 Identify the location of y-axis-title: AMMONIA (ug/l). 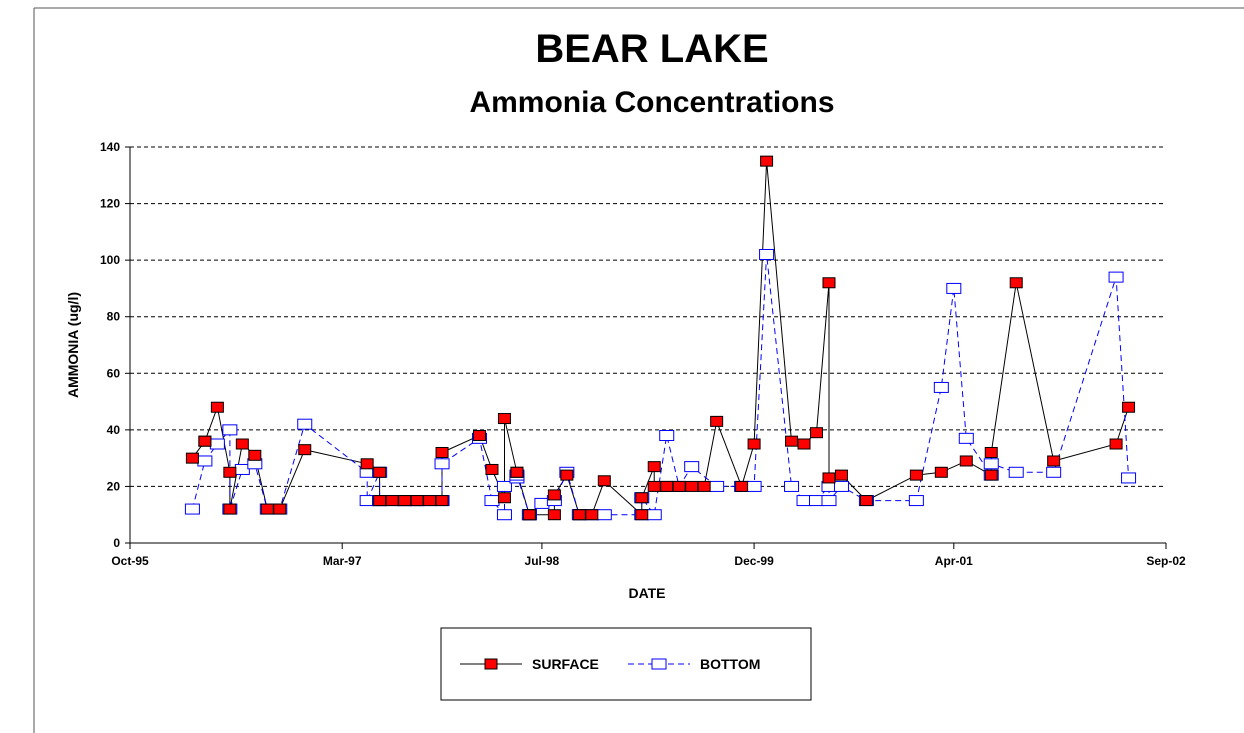
(73, 345).